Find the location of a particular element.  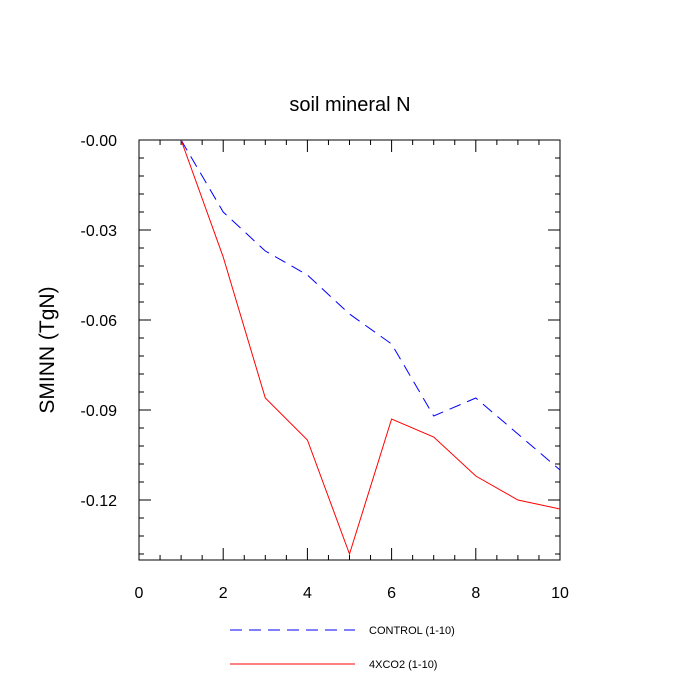

y-tick-label: -0.06 is located at coordinates (99, 321).